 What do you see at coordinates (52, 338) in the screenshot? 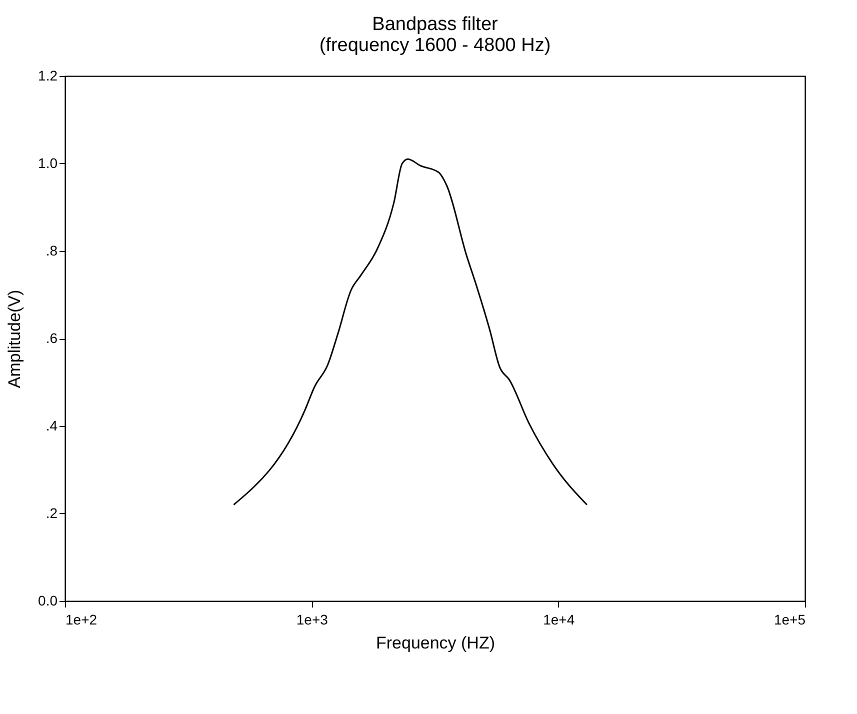
I see `y-tick-label: .6` at bounding box center [52, 338].